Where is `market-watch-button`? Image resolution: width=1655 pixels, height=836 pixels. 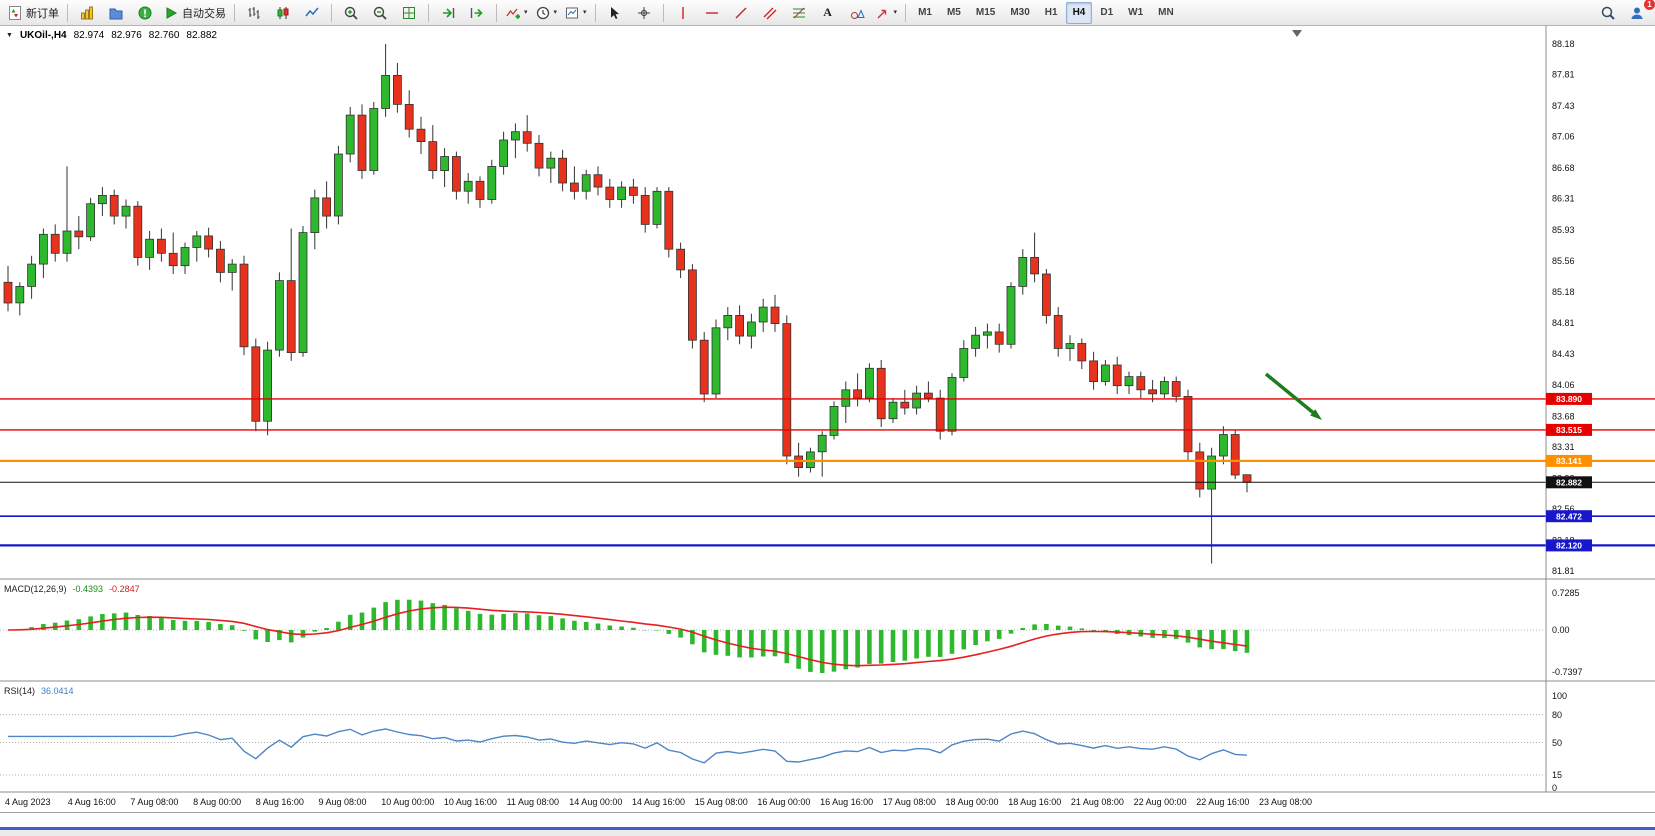
market-watch-button is located at coordinates (87, 13).